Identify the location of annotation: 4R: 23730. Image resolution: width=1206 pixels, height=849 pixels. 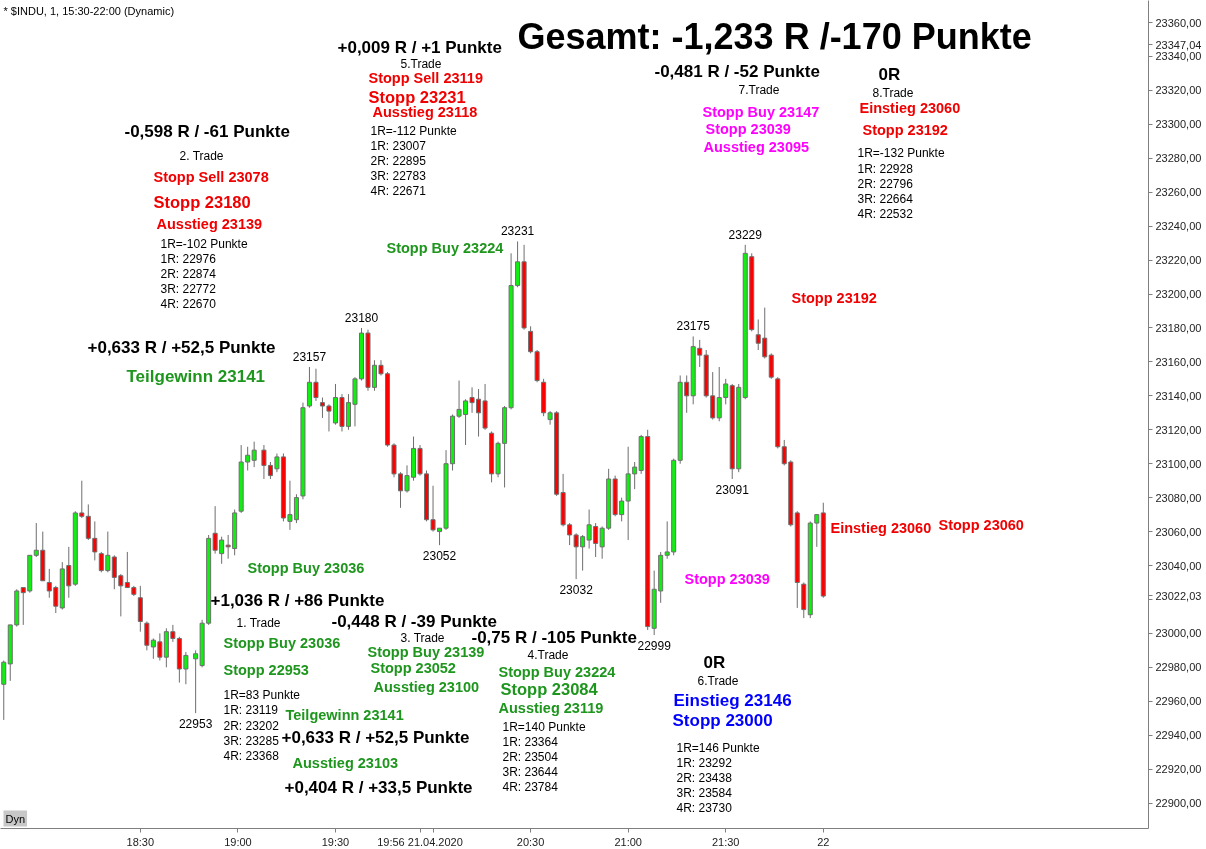
(704, 807).